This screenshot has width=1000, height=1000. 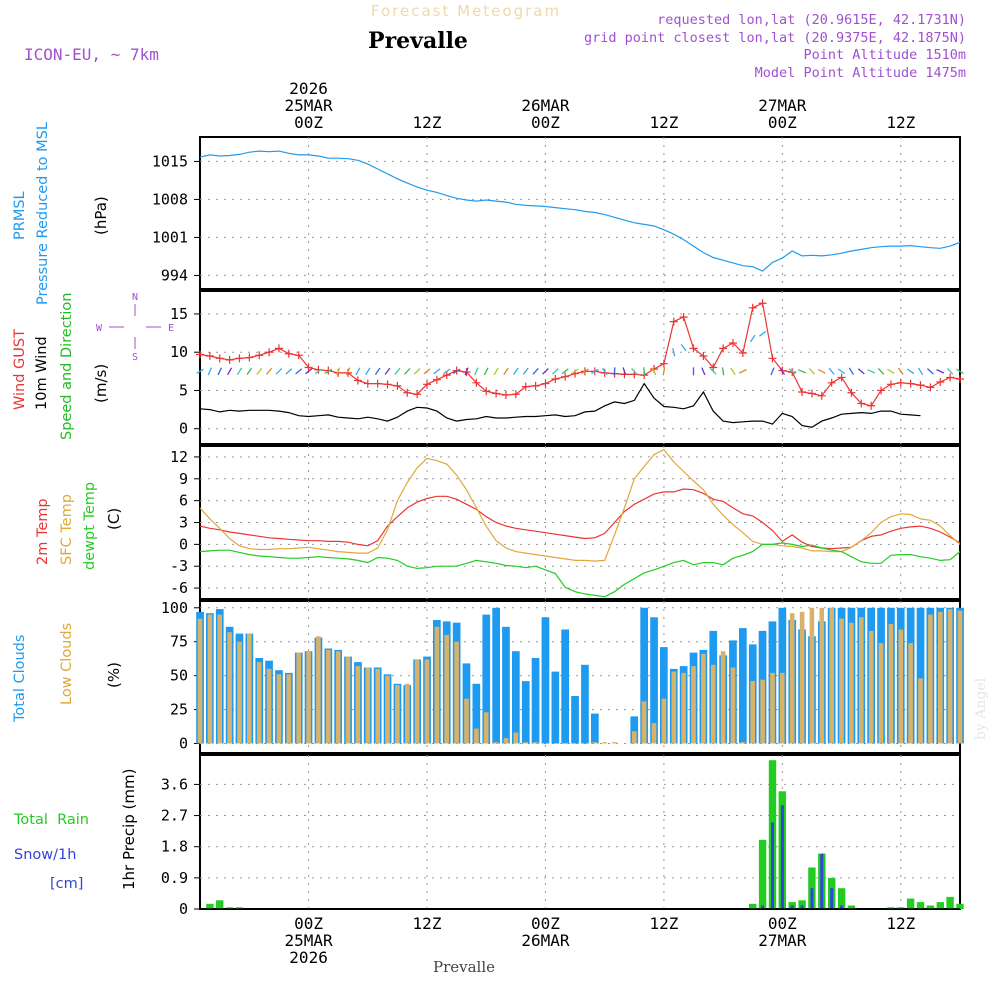 What do you see at coordinates (43, 531) in the screenshot?
I see `temp2m-label: 2m Temp` at bounding box center [43, 531].